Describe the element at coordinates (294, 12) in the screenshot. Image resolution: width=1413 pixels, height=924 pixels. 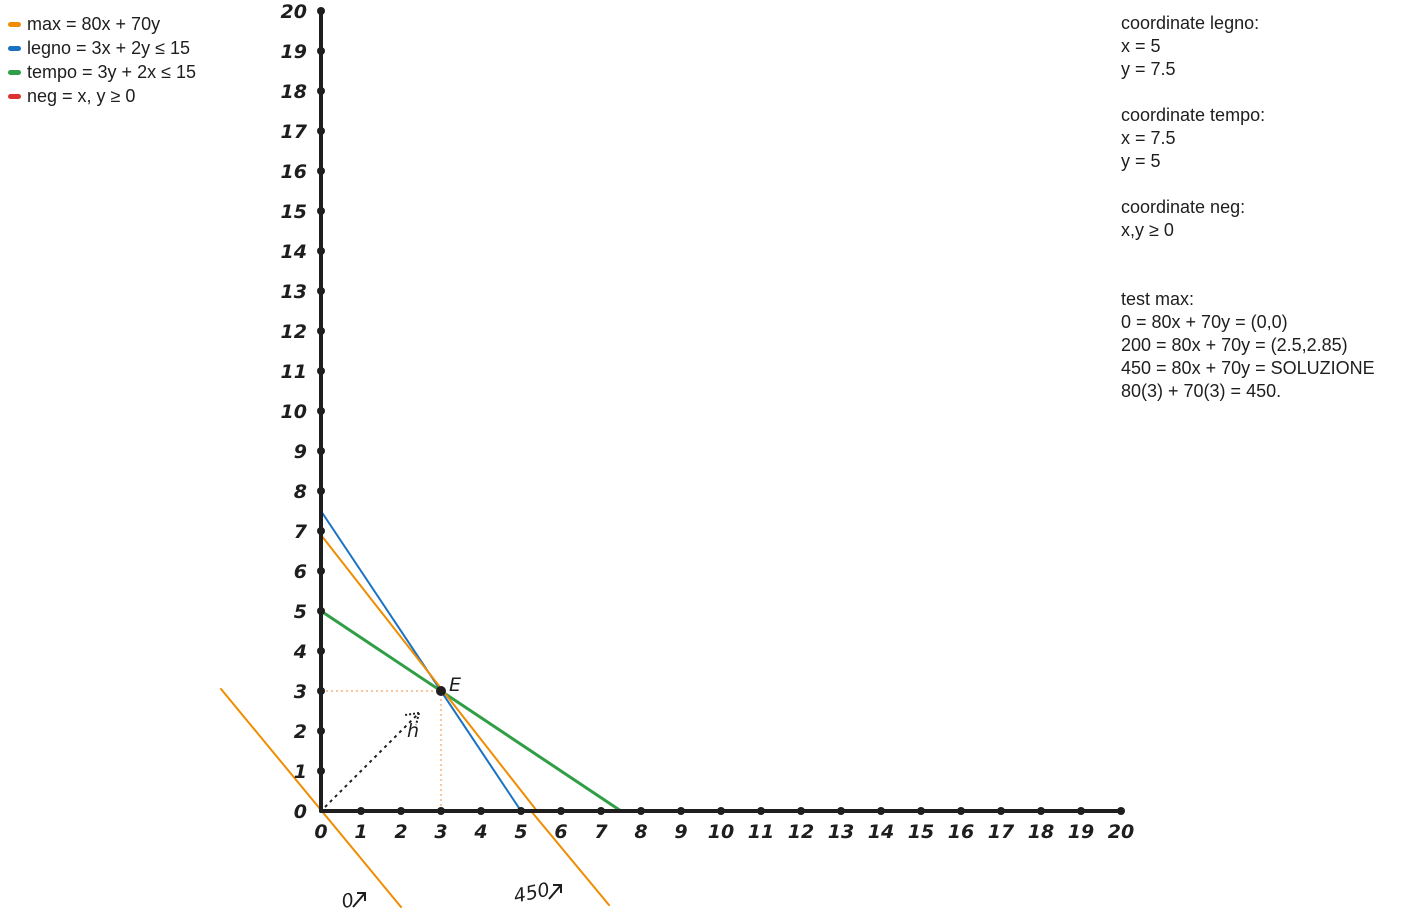
I see `y-tick-label: 20` at that location.